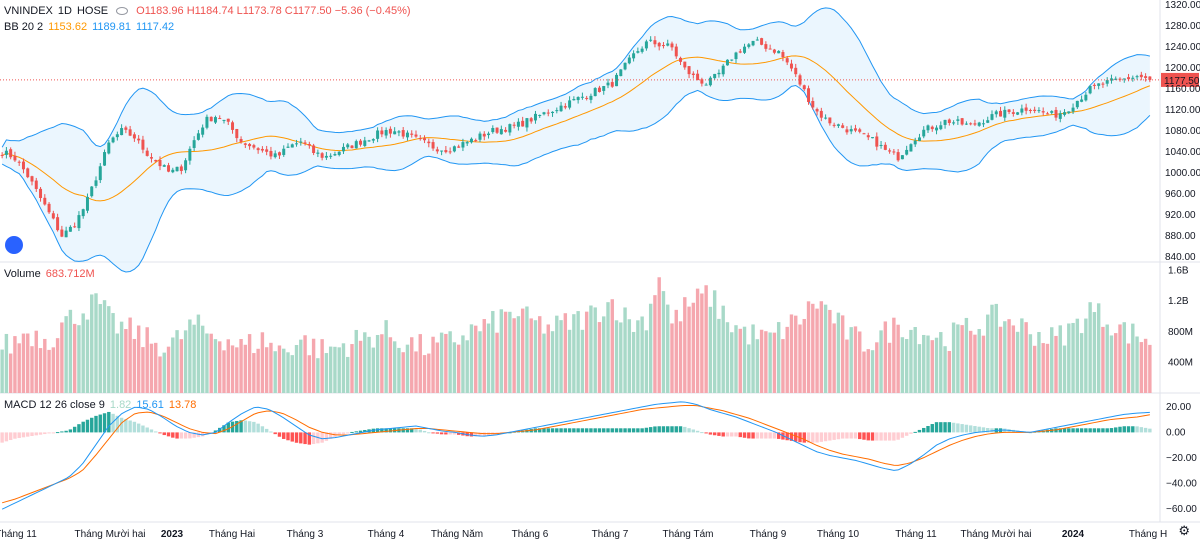 The image size is (1200, 548). What do you see at coordinates (120, 405) in the screenshot?
I see `macd-hist-value: 1.82` at bounding box center [120, 405].